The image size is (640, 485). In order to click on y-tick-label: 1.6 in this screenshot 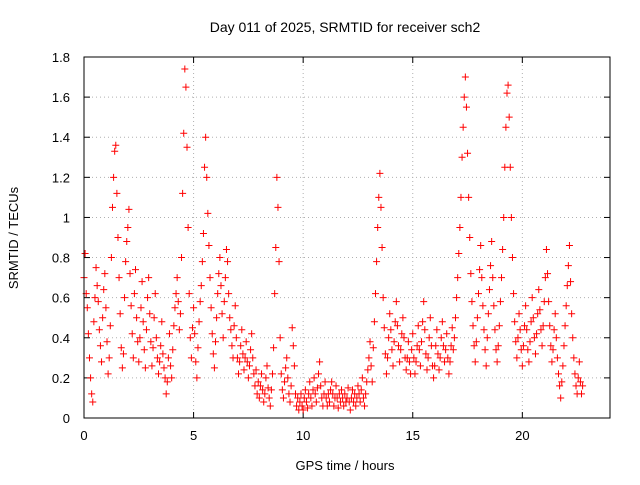, I will do `click(61, 97)`.